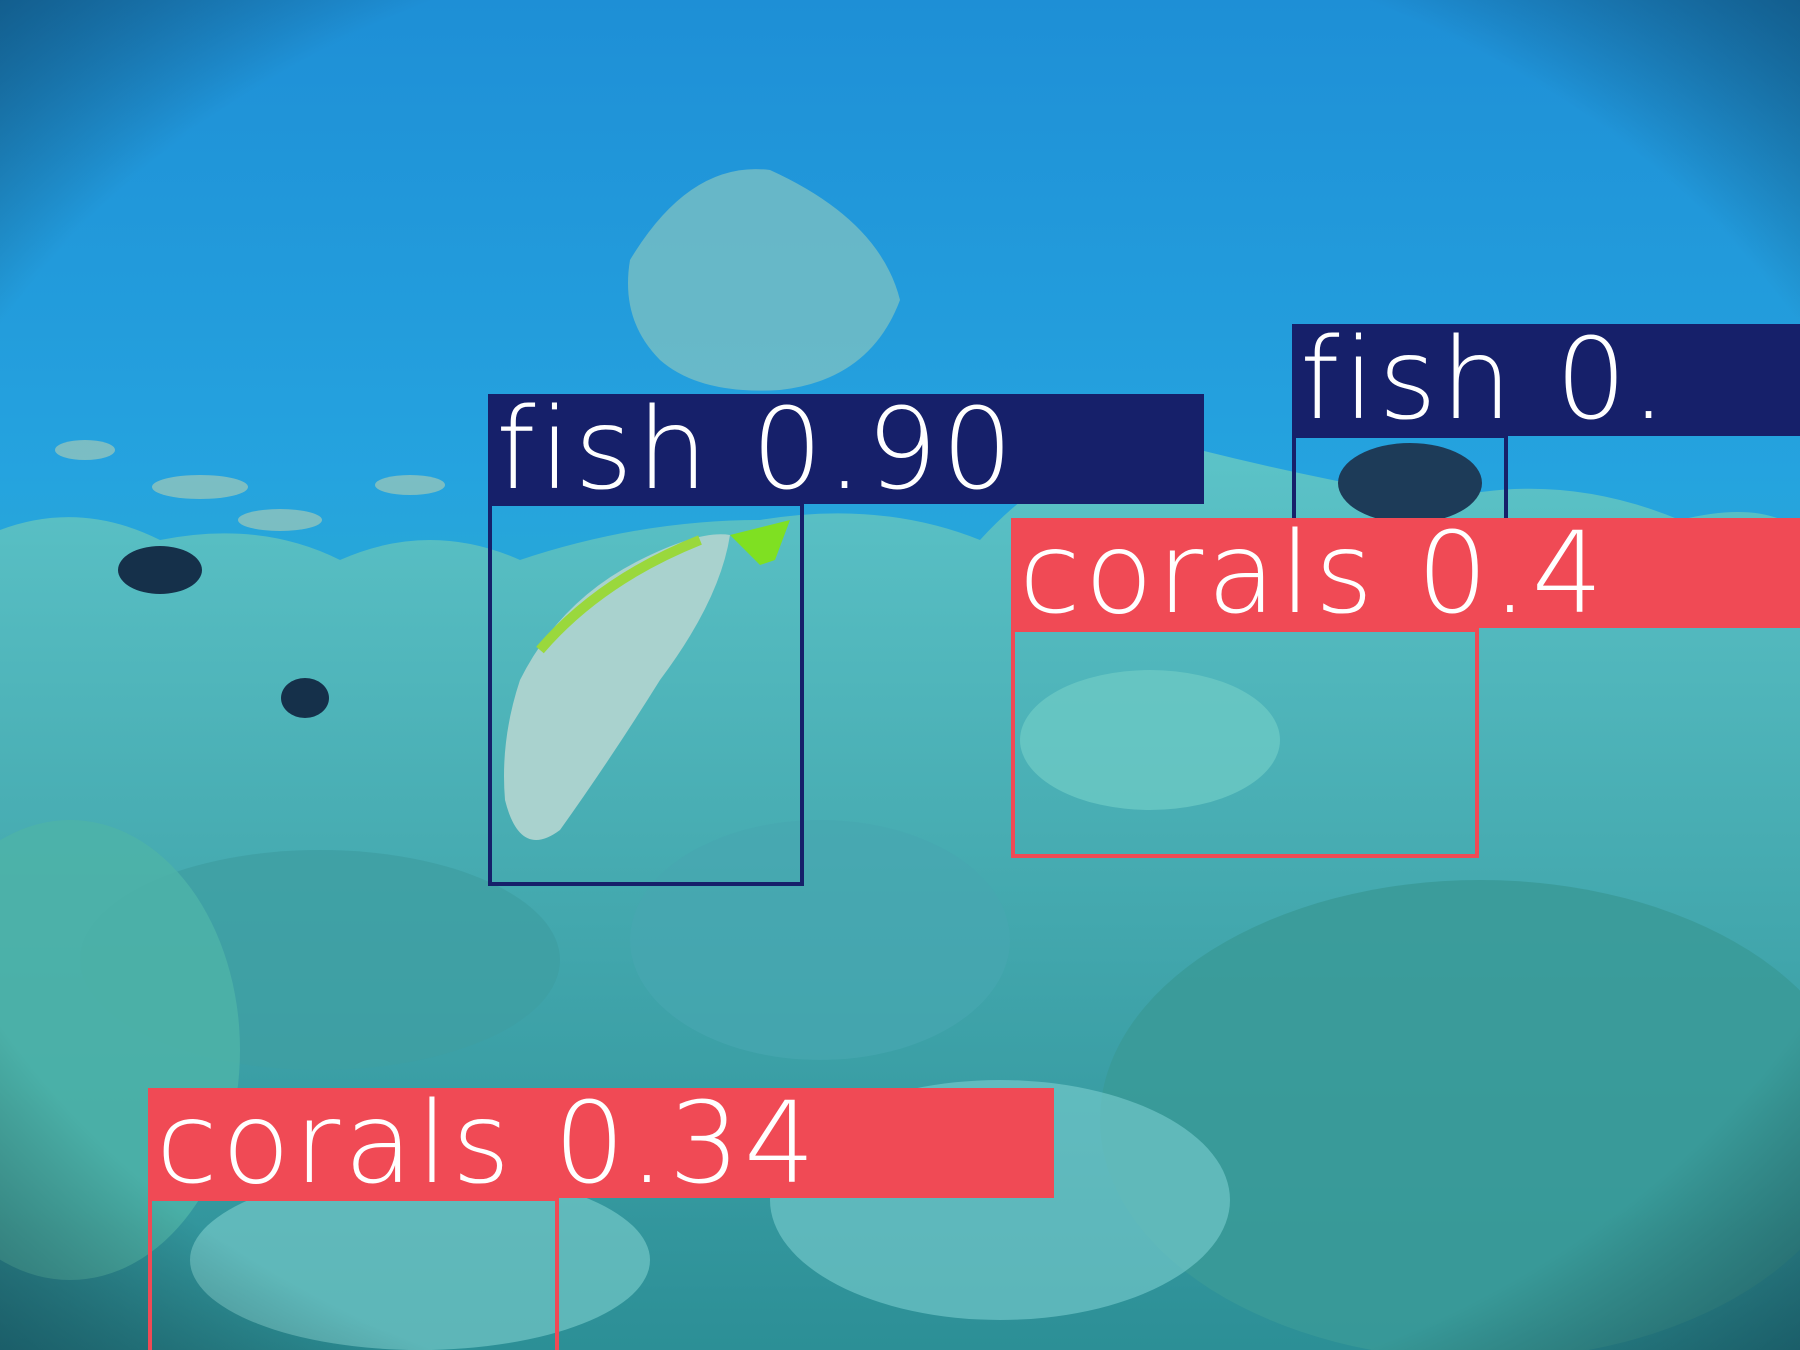 Image resolution: width=1800 pixels, height=1350 pixels. What do you see at coordinates (601, 1143) in the screenshot?
I see `corals-label-2: corals 0.34` at bounding box center [601, 1143].